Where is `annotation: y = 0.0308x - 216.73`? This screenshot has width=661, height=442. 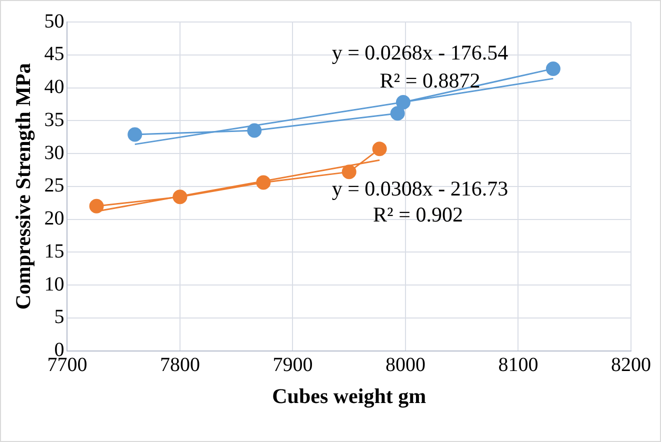
annotation: y = 0.0308x - 216.73 is located at coordinates (420, 188).